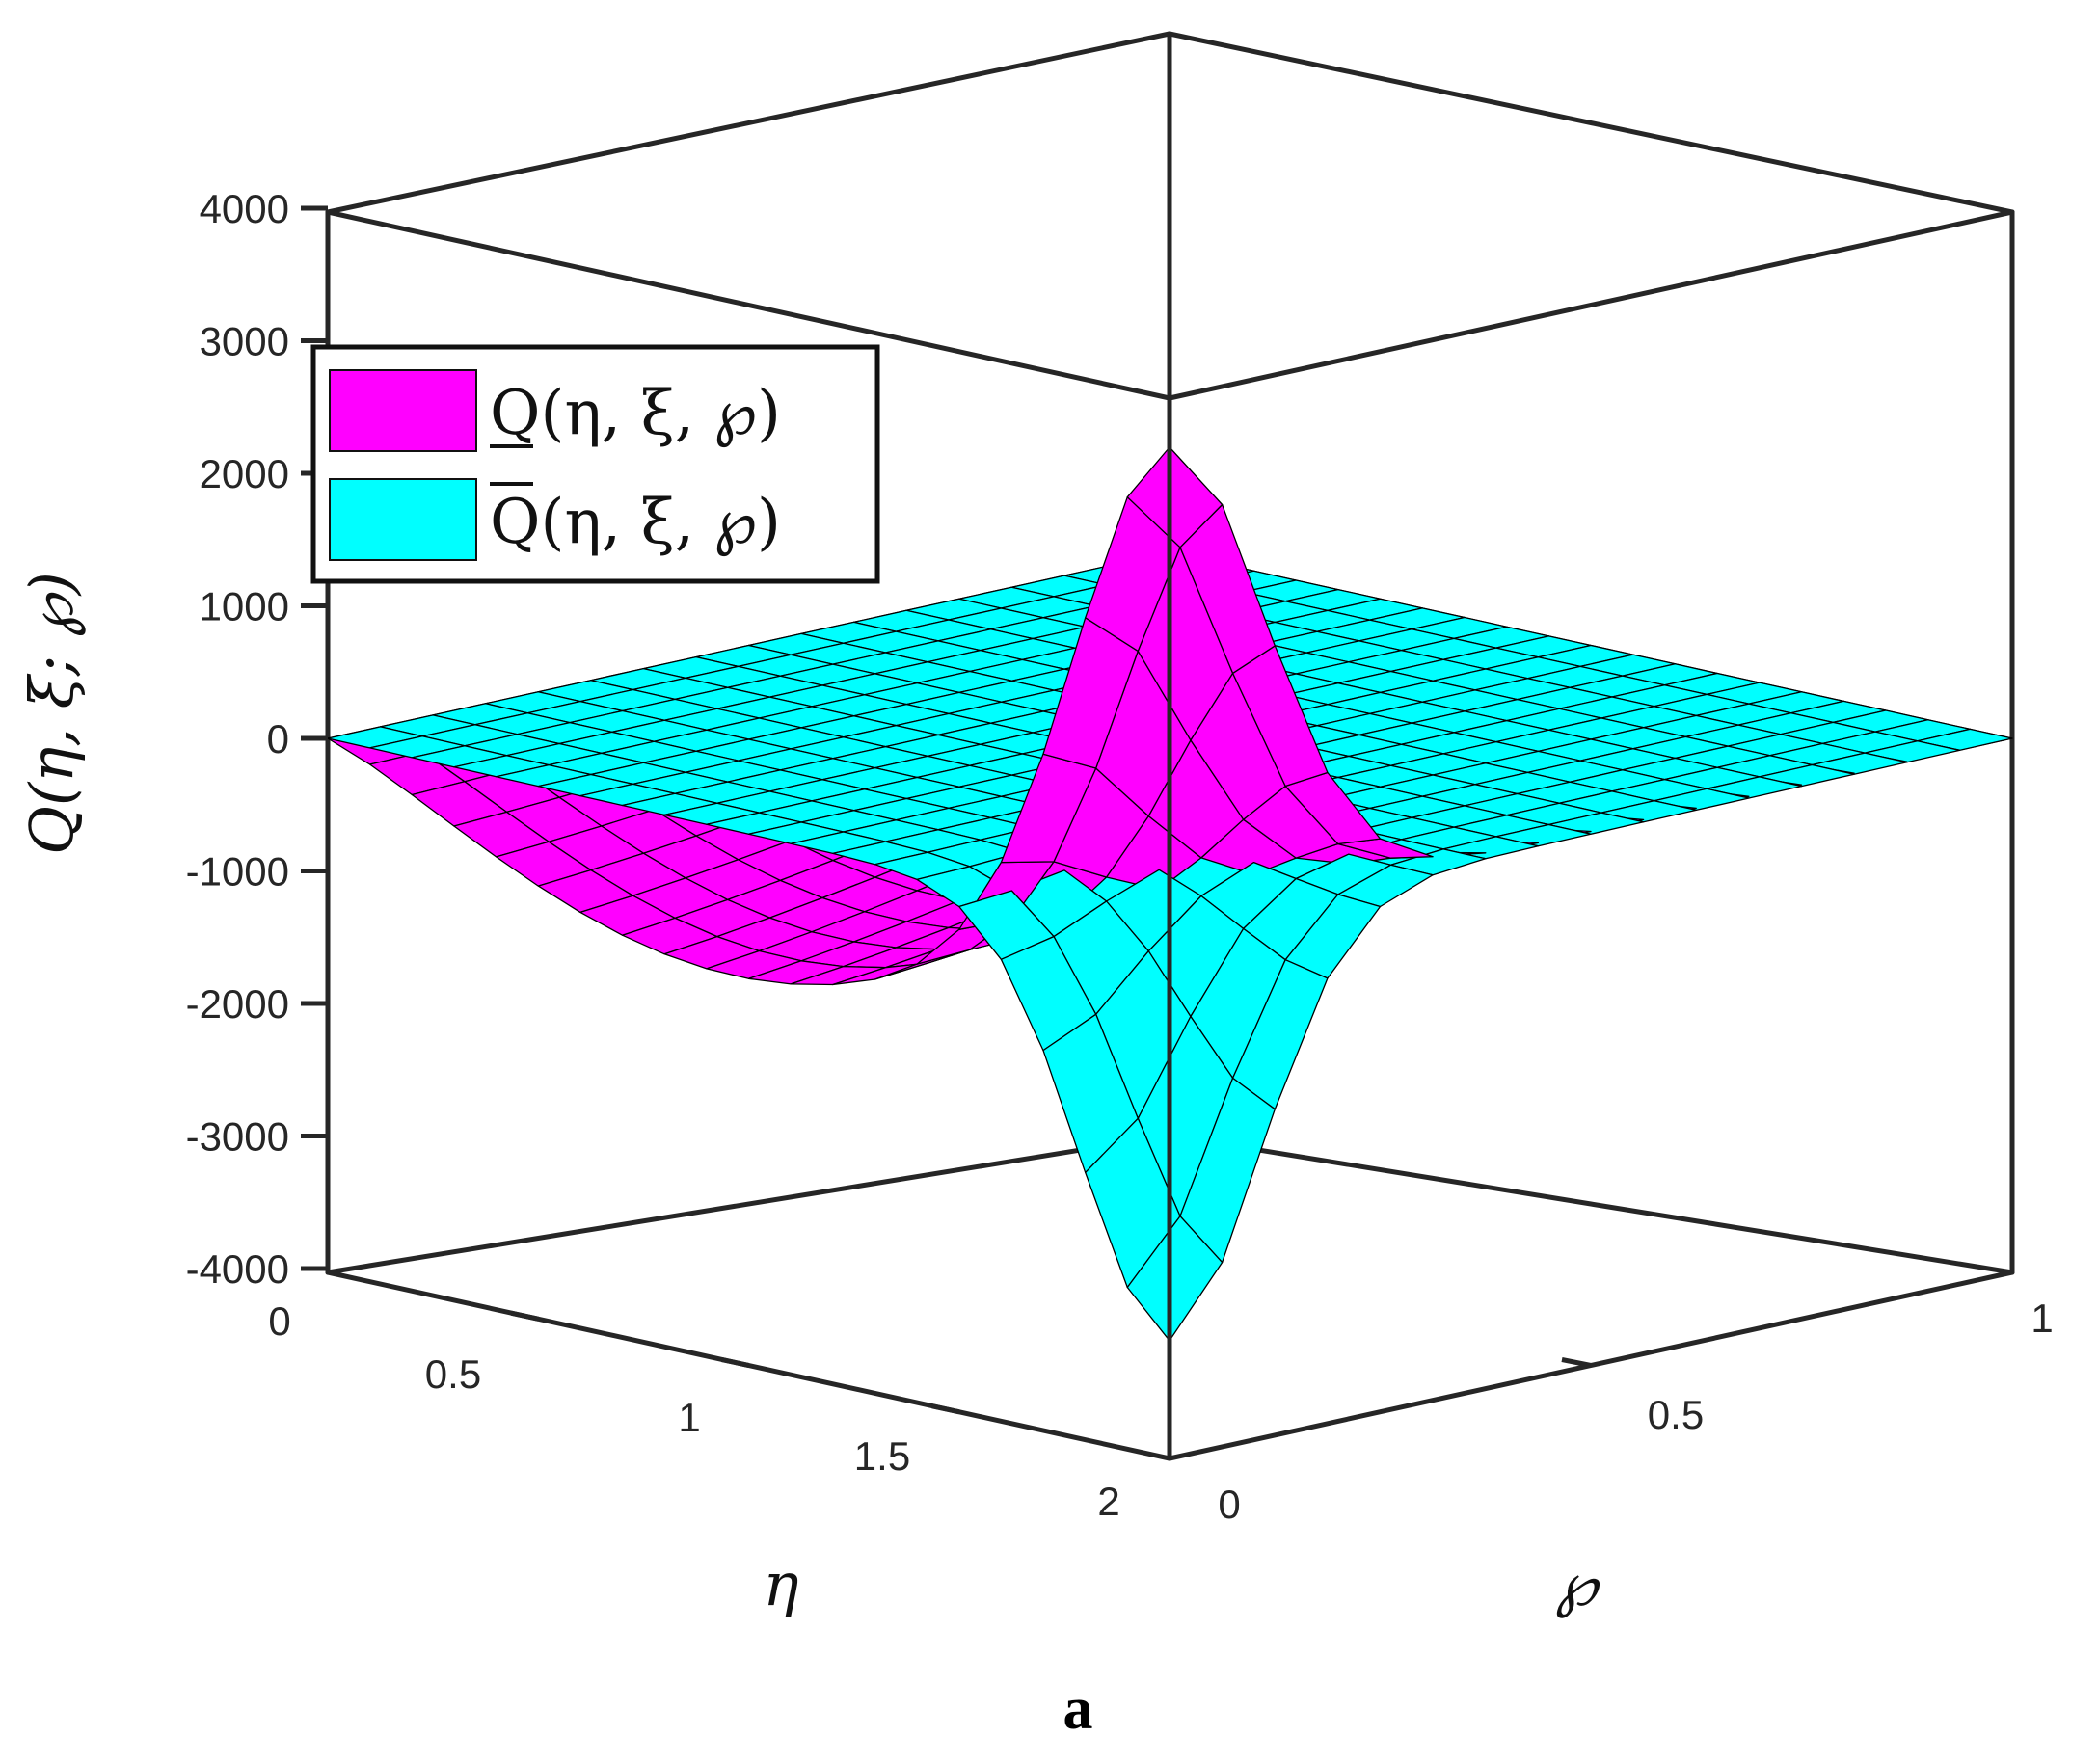  Describe the element at coordinates (279, 1321) in the screenshot. I see `x-tick-label: 0` at that location.